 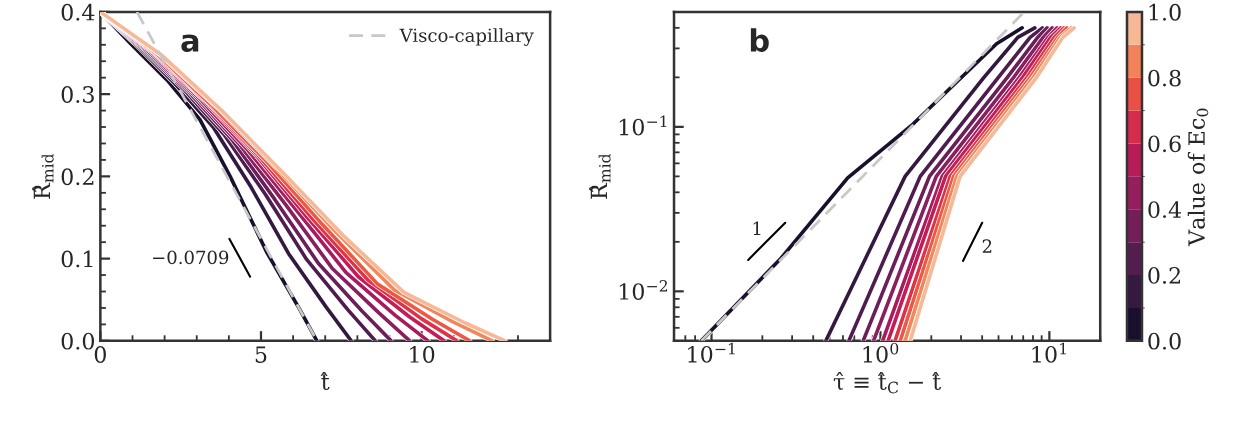 What do you see at coordinates (261, 354) in the screenshot?
I see `x-tick-label: 5` at bounding box center [261, 354].